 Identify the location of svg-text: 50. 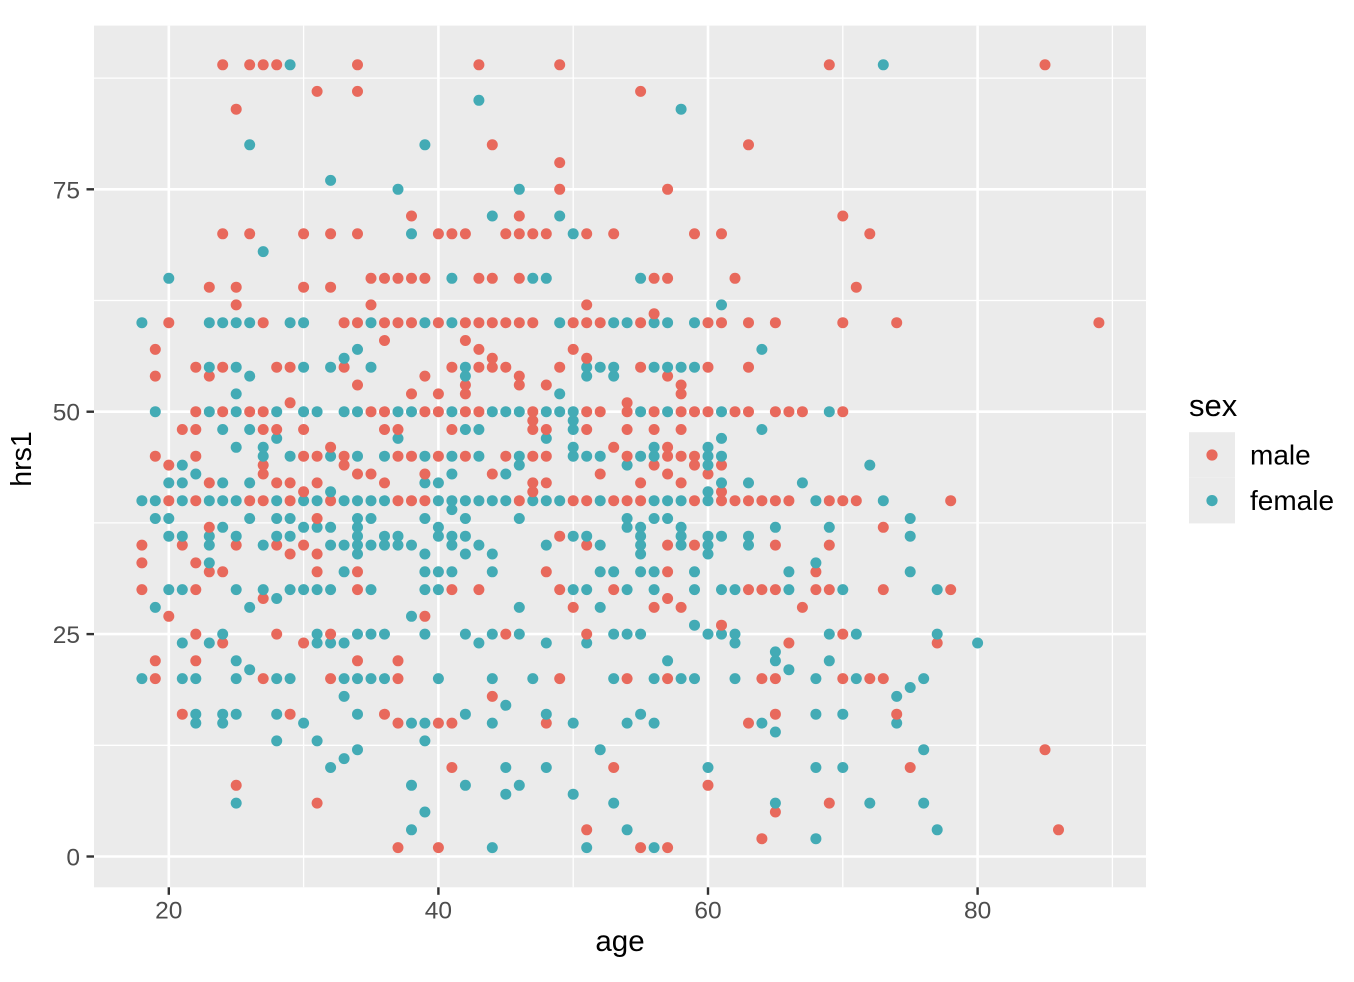
(66, 413).